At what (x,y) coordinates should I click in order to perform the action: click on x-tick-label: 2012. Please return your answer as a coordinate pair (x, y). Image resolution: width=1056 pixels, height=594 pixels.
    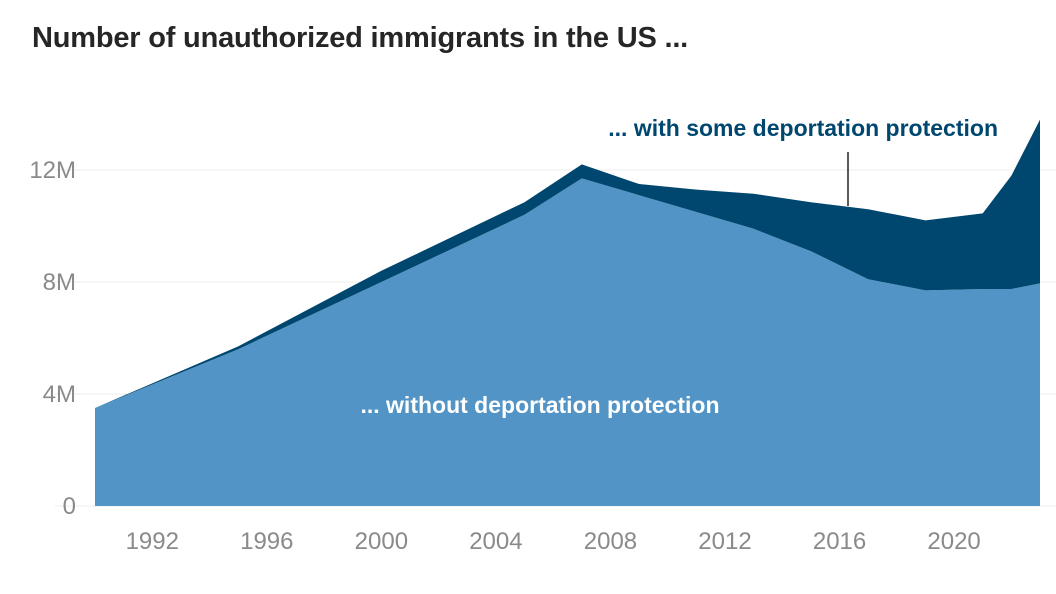
    Looking at the image, I should click on (724, 541).